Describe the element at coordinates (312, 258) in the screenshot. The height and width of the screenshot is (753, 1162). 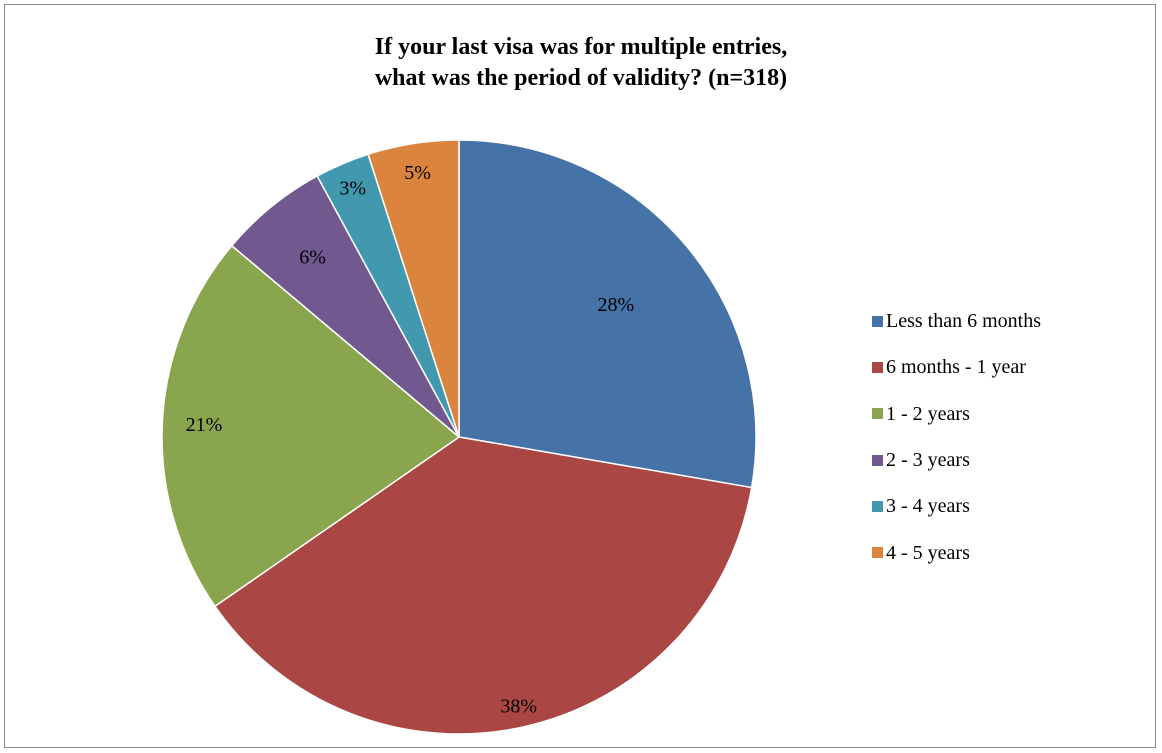
I see `data-label: 6%` at that location.